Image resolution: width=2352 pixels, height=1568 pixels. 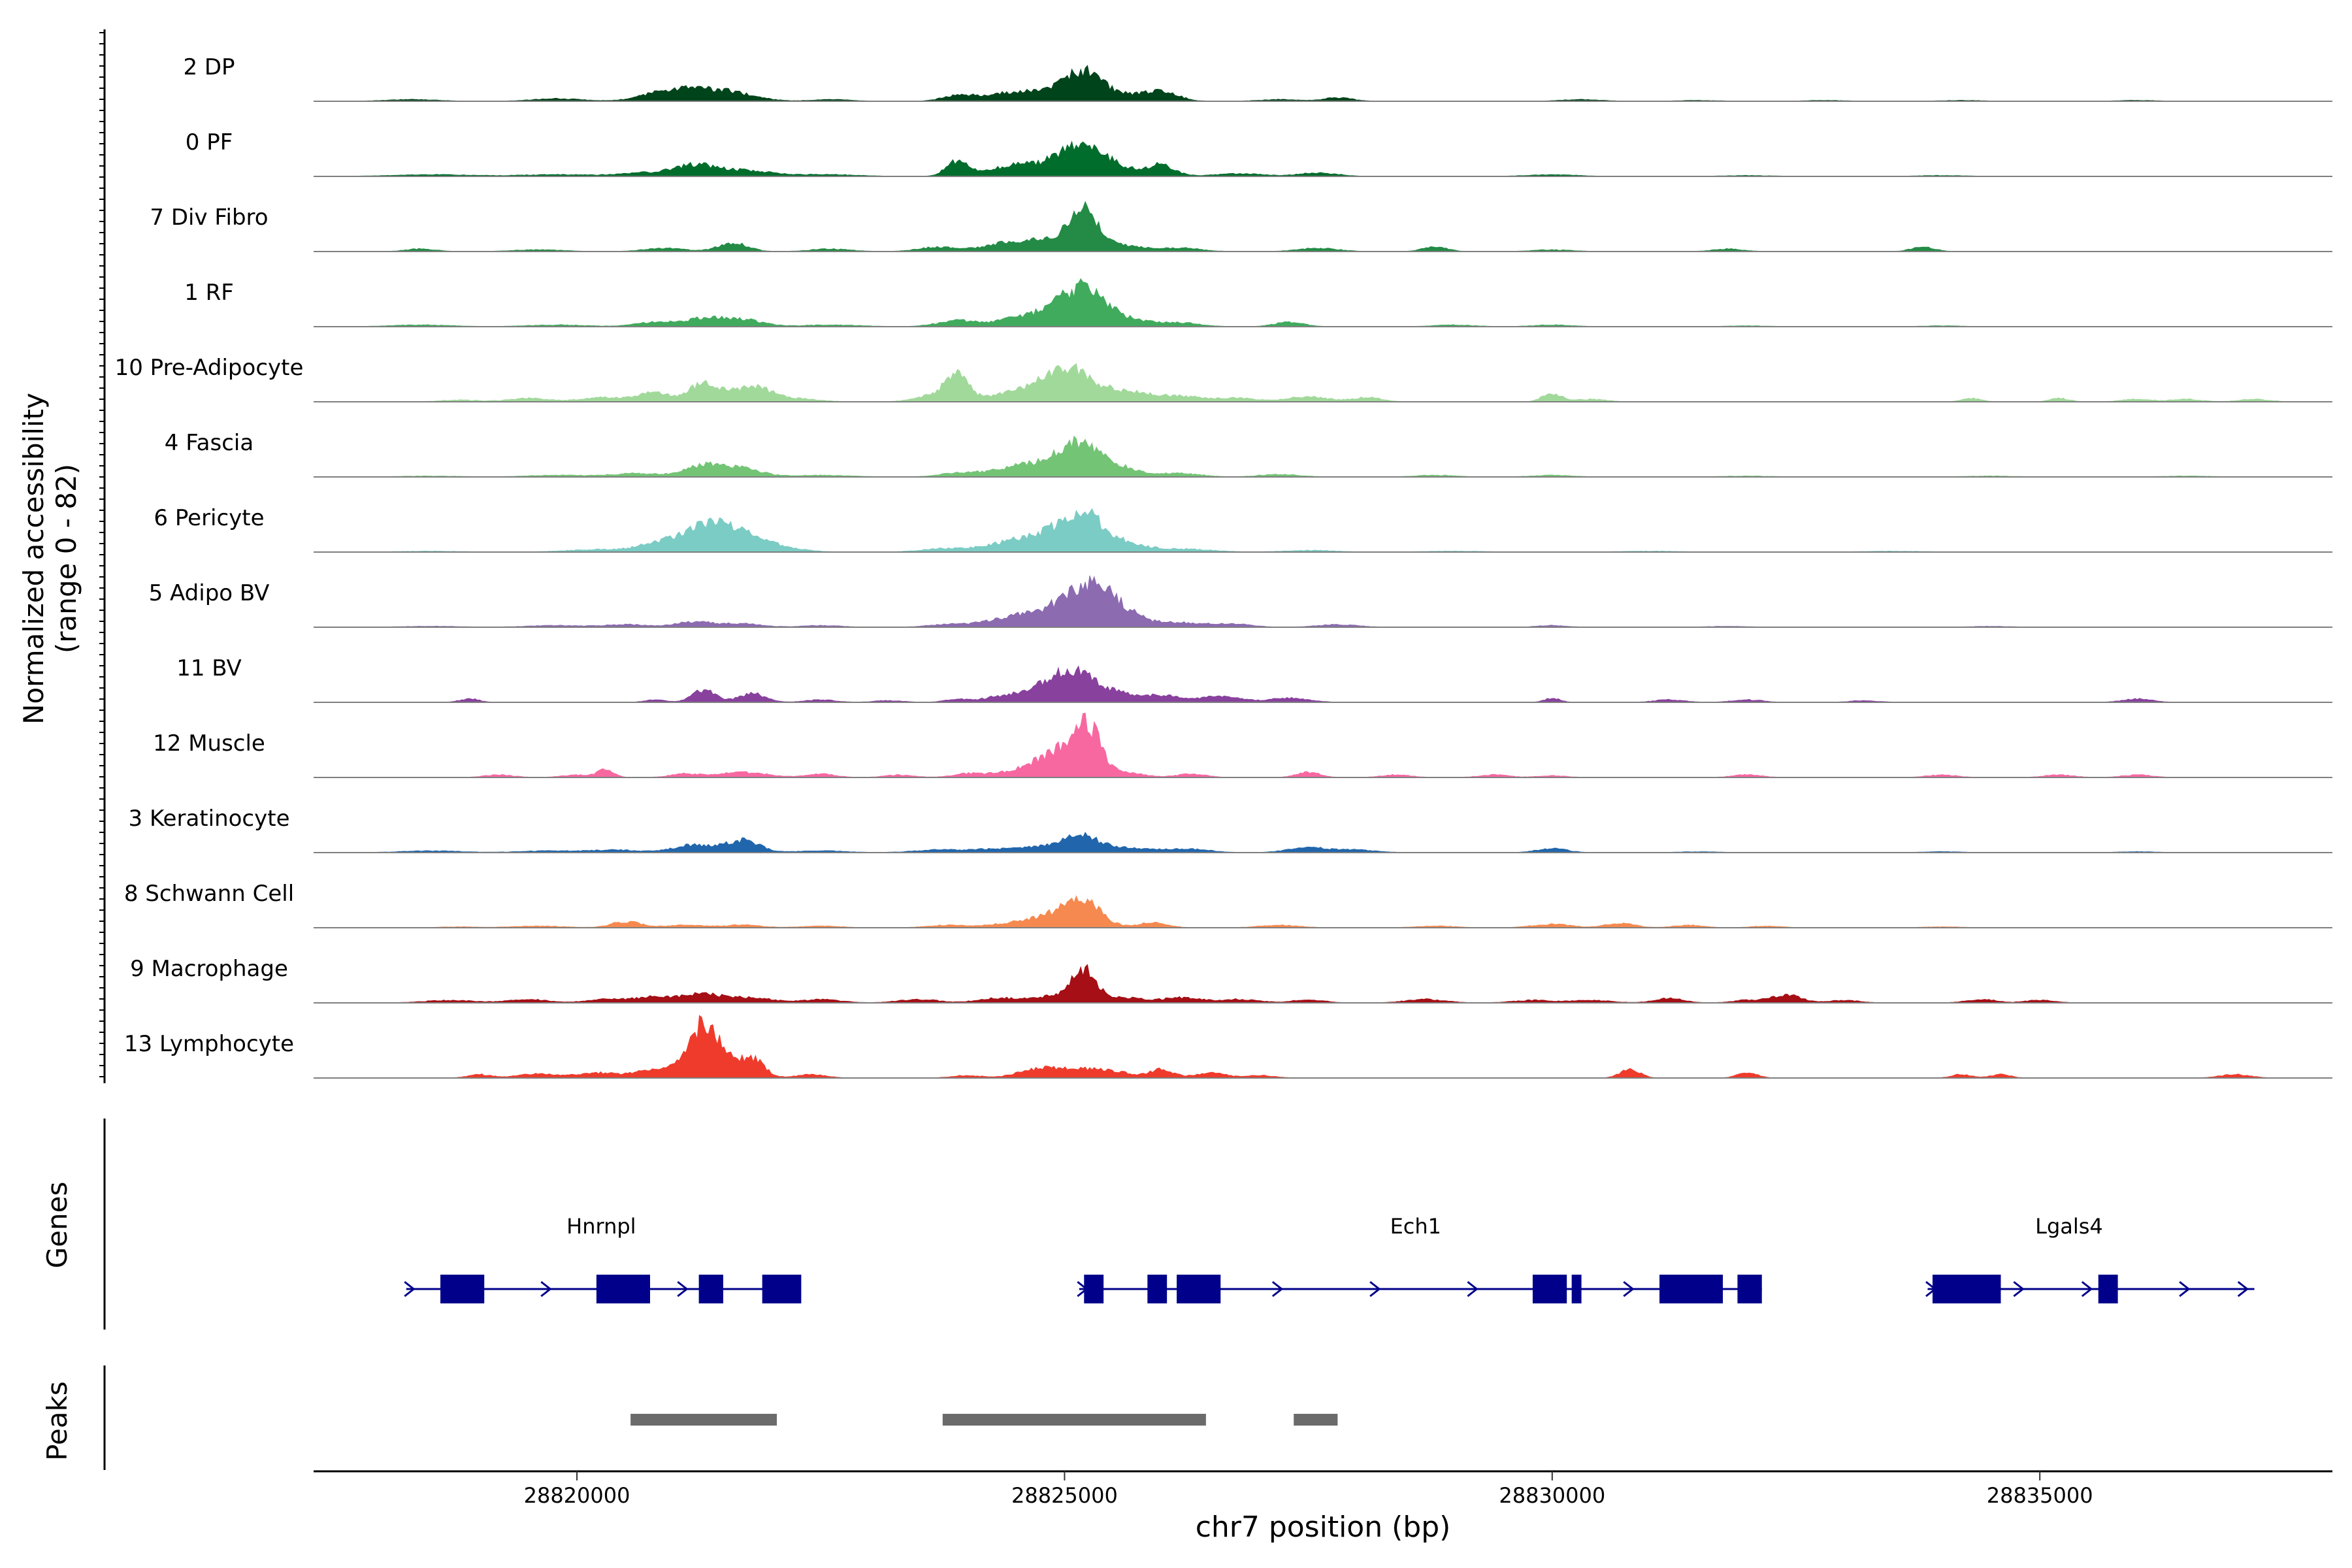 I want to click on track-10-pre-adipocyte: 10 Pre-Adipocyte, so click(x=1223, y=378).